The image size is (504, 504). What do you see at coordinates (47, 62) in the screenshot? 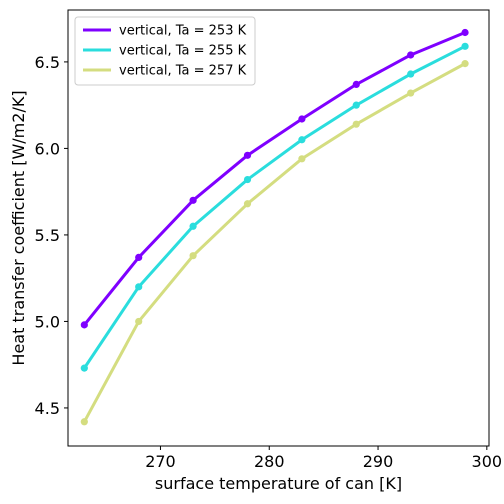
I see `y-tick-label: 6.5` at bounding box center [47, 62].